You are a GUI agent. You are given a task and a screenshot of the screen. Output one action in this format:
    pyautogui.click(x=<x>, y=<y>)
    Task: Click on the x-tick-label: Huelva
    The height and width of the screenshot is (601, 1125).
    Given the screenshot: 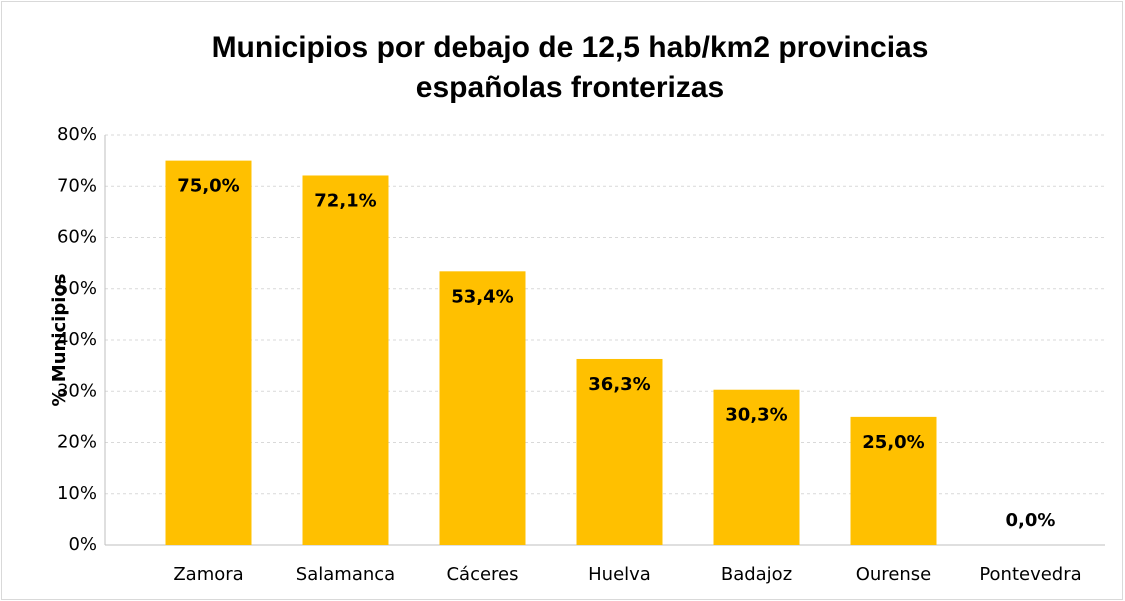 What is the action you would take?
    pyautogui.click(x=619, y=574)
    